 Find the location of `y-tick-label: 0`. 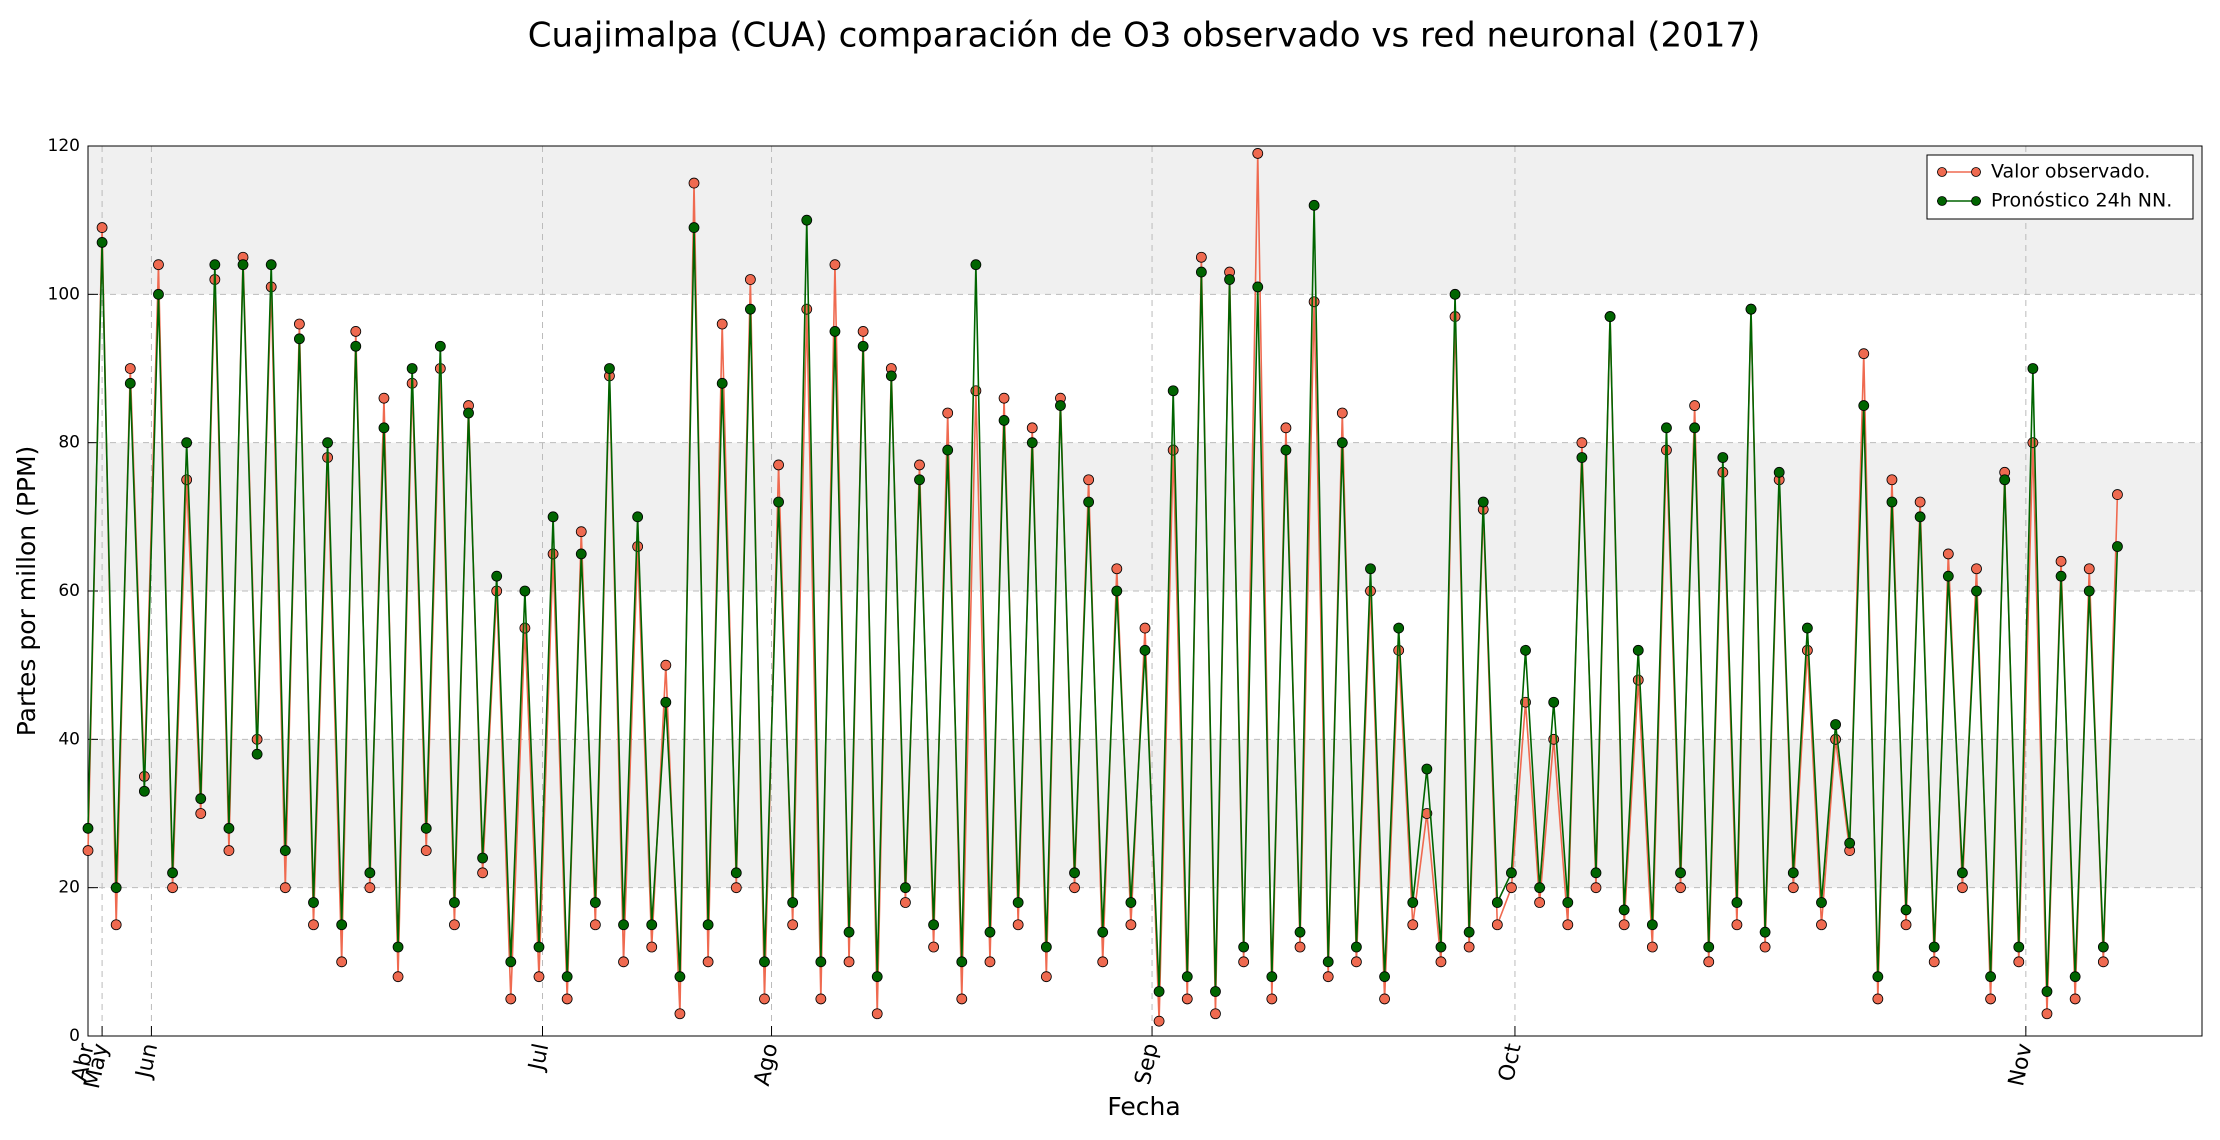

y-tick-label: 0 is located at coordinates (74, 1036).